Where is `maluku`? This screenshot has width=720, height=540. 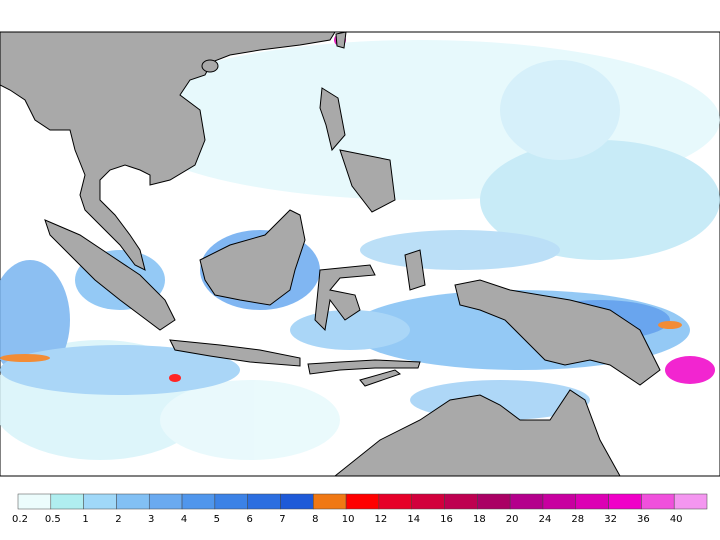
maluku is located at coordinates (415, 270).